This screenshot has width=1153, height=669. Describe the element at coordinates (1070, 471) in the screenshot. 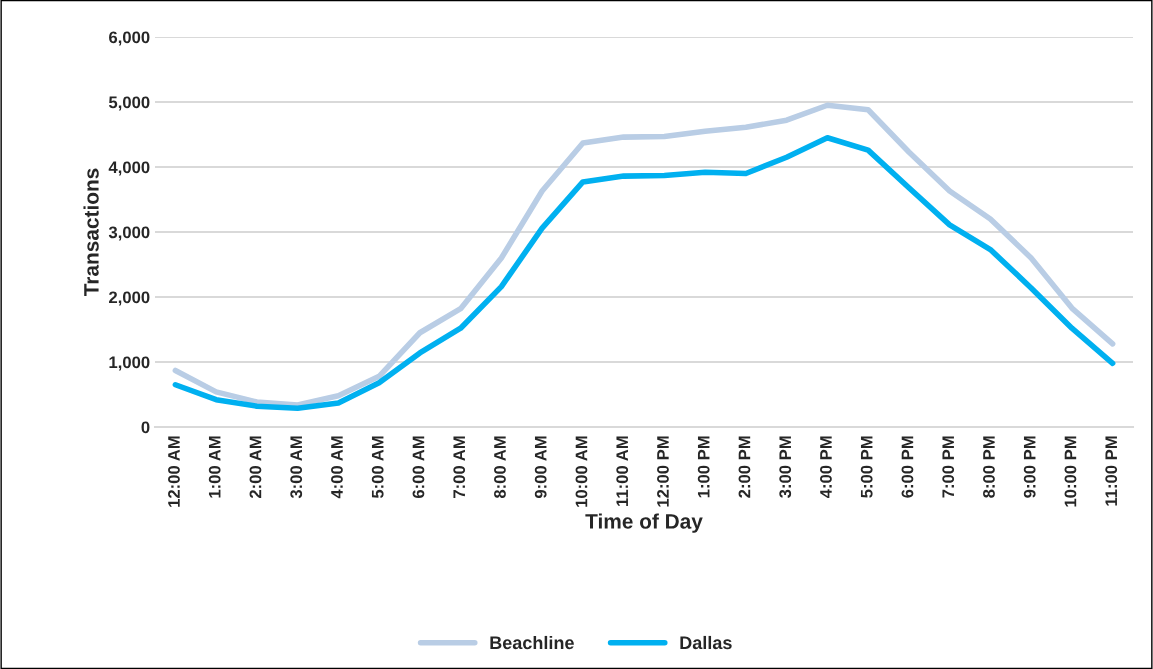

I see `x-tick-label: 10:00 PM` at that location.